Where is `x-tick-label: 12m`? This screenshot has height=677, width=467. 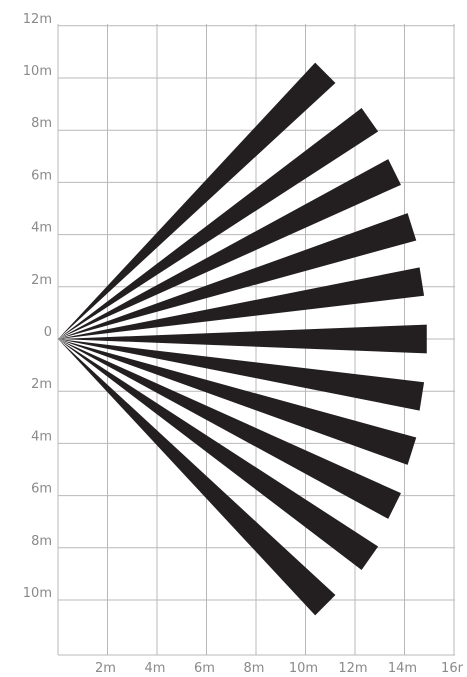
x-tick-label: 12m is located at coordinates (352, 668).